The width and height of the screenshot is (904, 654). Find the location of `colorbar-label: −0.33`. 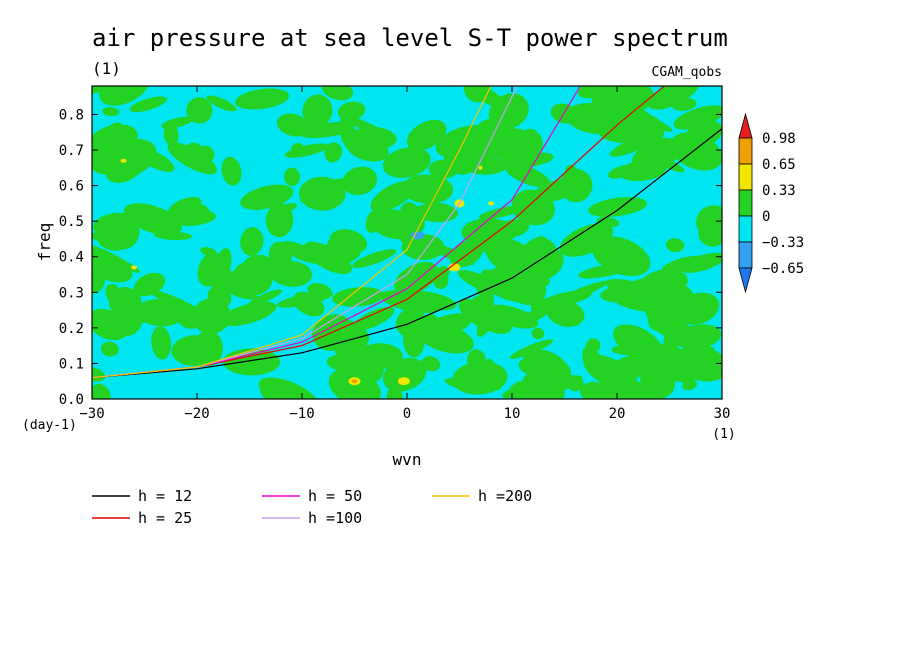

colorbar-label: −0.33 is located at coordinates (783, 243).